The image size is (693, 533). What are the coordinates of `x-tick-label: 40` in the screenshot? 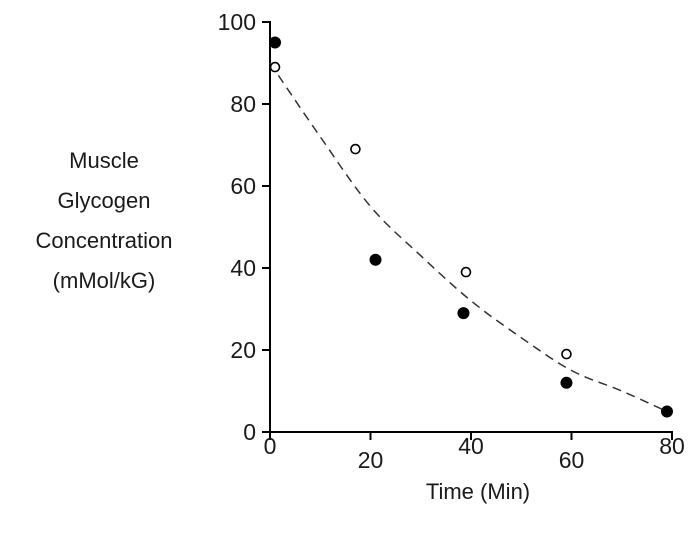 It's located at (471, 446).